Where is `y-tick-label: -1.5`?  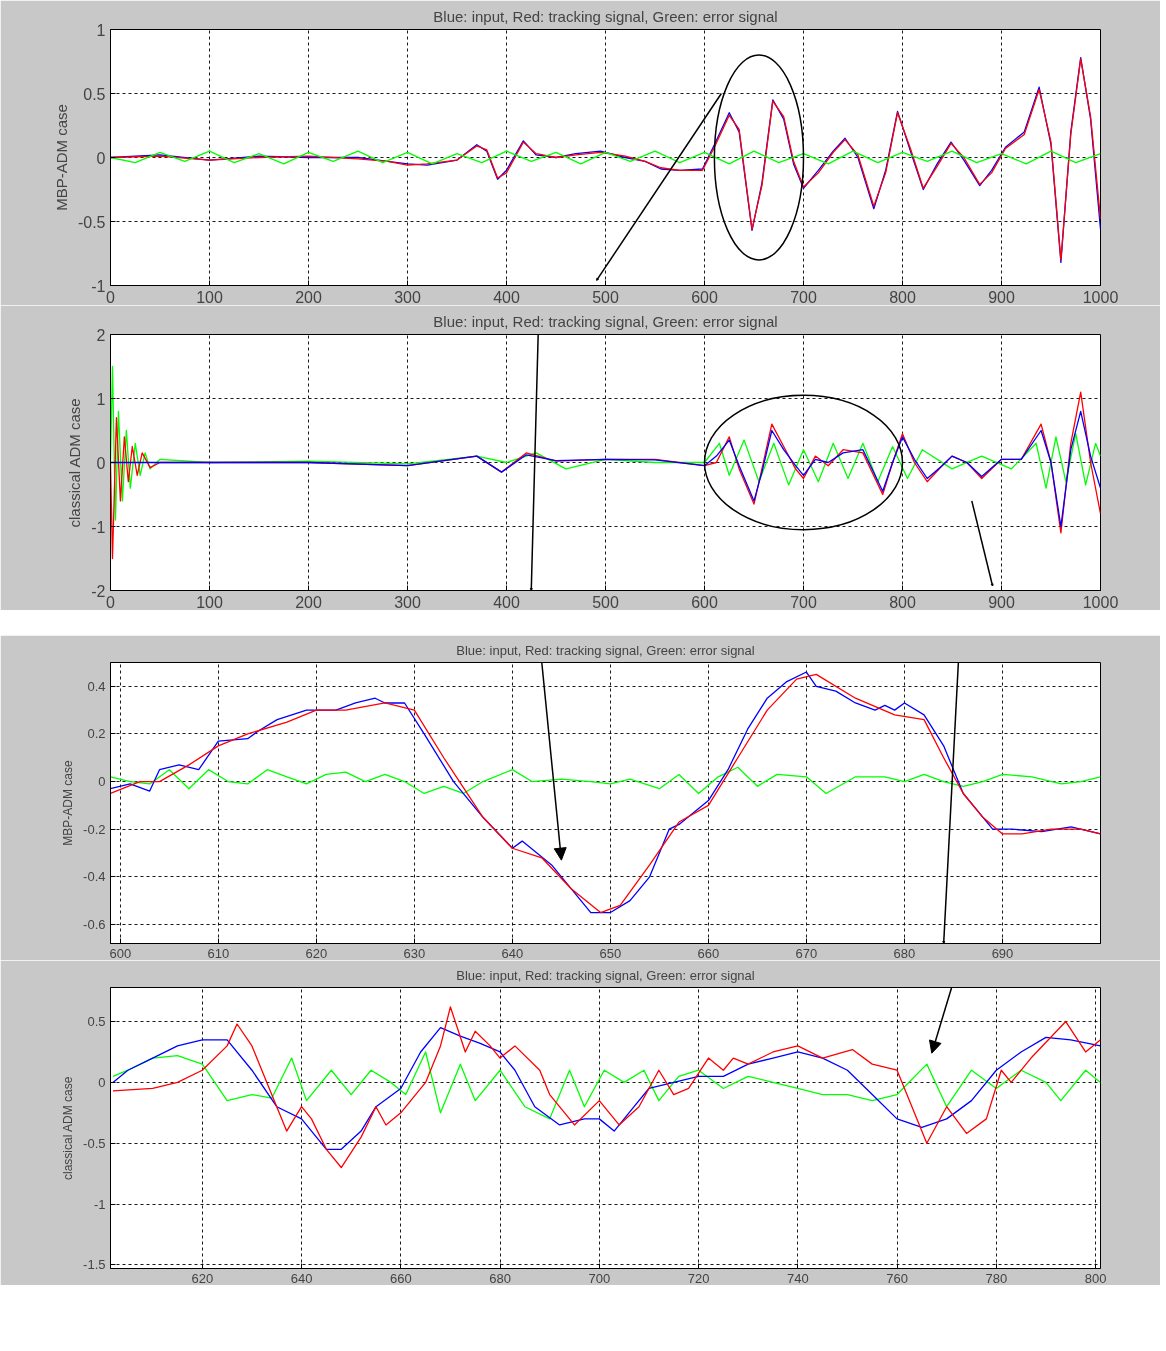 y-tick-label: -1.5 is located at coordinates (94, 1265).